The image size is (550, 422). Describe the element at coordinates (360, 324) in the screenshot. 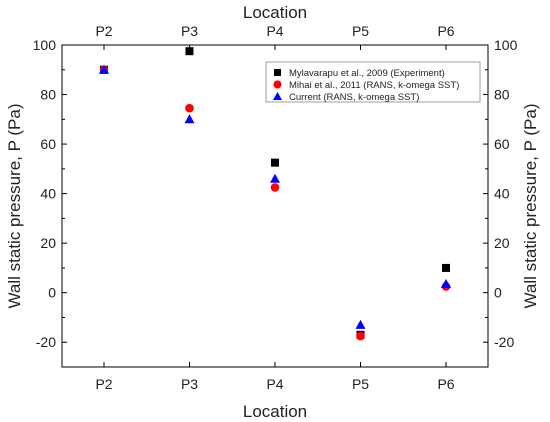

I see `point-current-p5` at that location.